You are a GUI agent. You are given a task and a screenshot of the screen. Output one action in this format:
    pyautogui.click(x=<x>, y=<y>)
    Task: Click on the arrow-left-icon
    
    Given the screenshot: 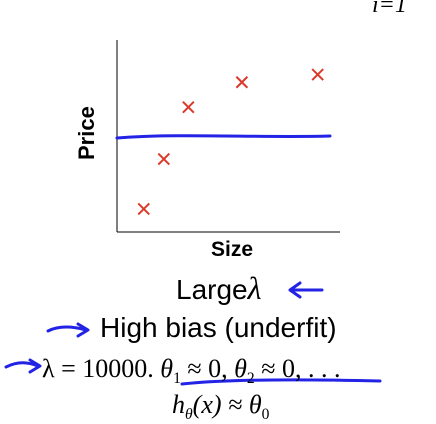 What is the action you would take?
    pyautogui.click(x=306, y=290)
    